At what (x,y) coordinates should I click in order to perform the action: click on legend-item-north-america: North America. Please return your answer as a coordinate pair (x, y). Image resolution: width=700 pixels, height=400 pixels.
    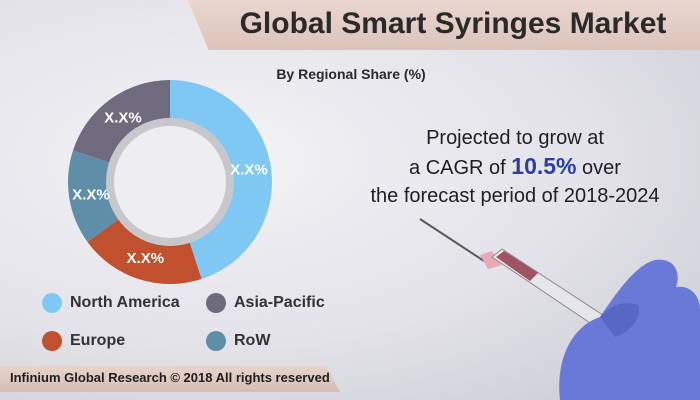
    Looking at the image, I should click on (111, 303).